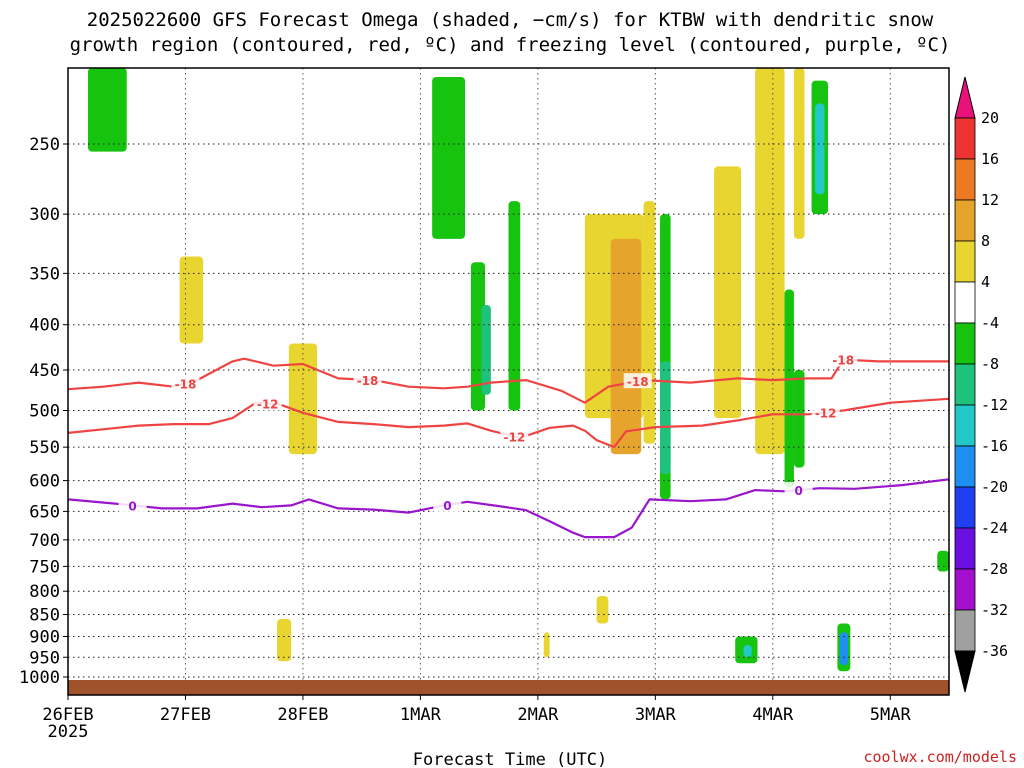 This screenshot has height=768, width=1024. What do you see at coordinates (994, 405) in the screenshot?
I see `colorbar-label: -12` at bounding box center [994, 405].